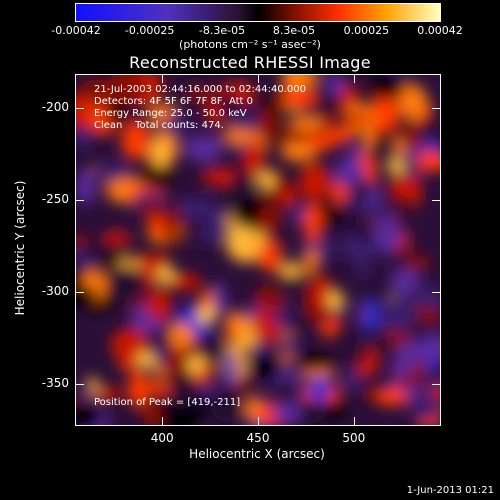 This screenshot has height=500, width=500. What do you see at coordinates (167, 402) in the screenshot?
I see `peak-position: Position of Peak = [419,-211]` at bounding box center [167, 402].